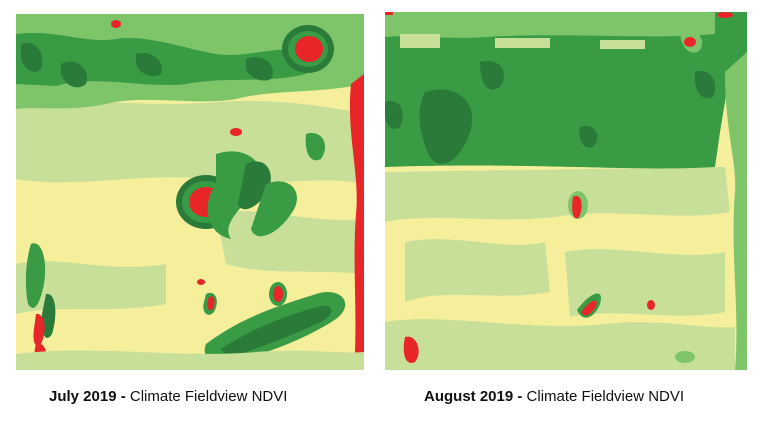  Describe the element at coordinates (603, 396) in the screenshot. I see `caption-august-2019-text: Climate Fieldview NDVI` at that location.